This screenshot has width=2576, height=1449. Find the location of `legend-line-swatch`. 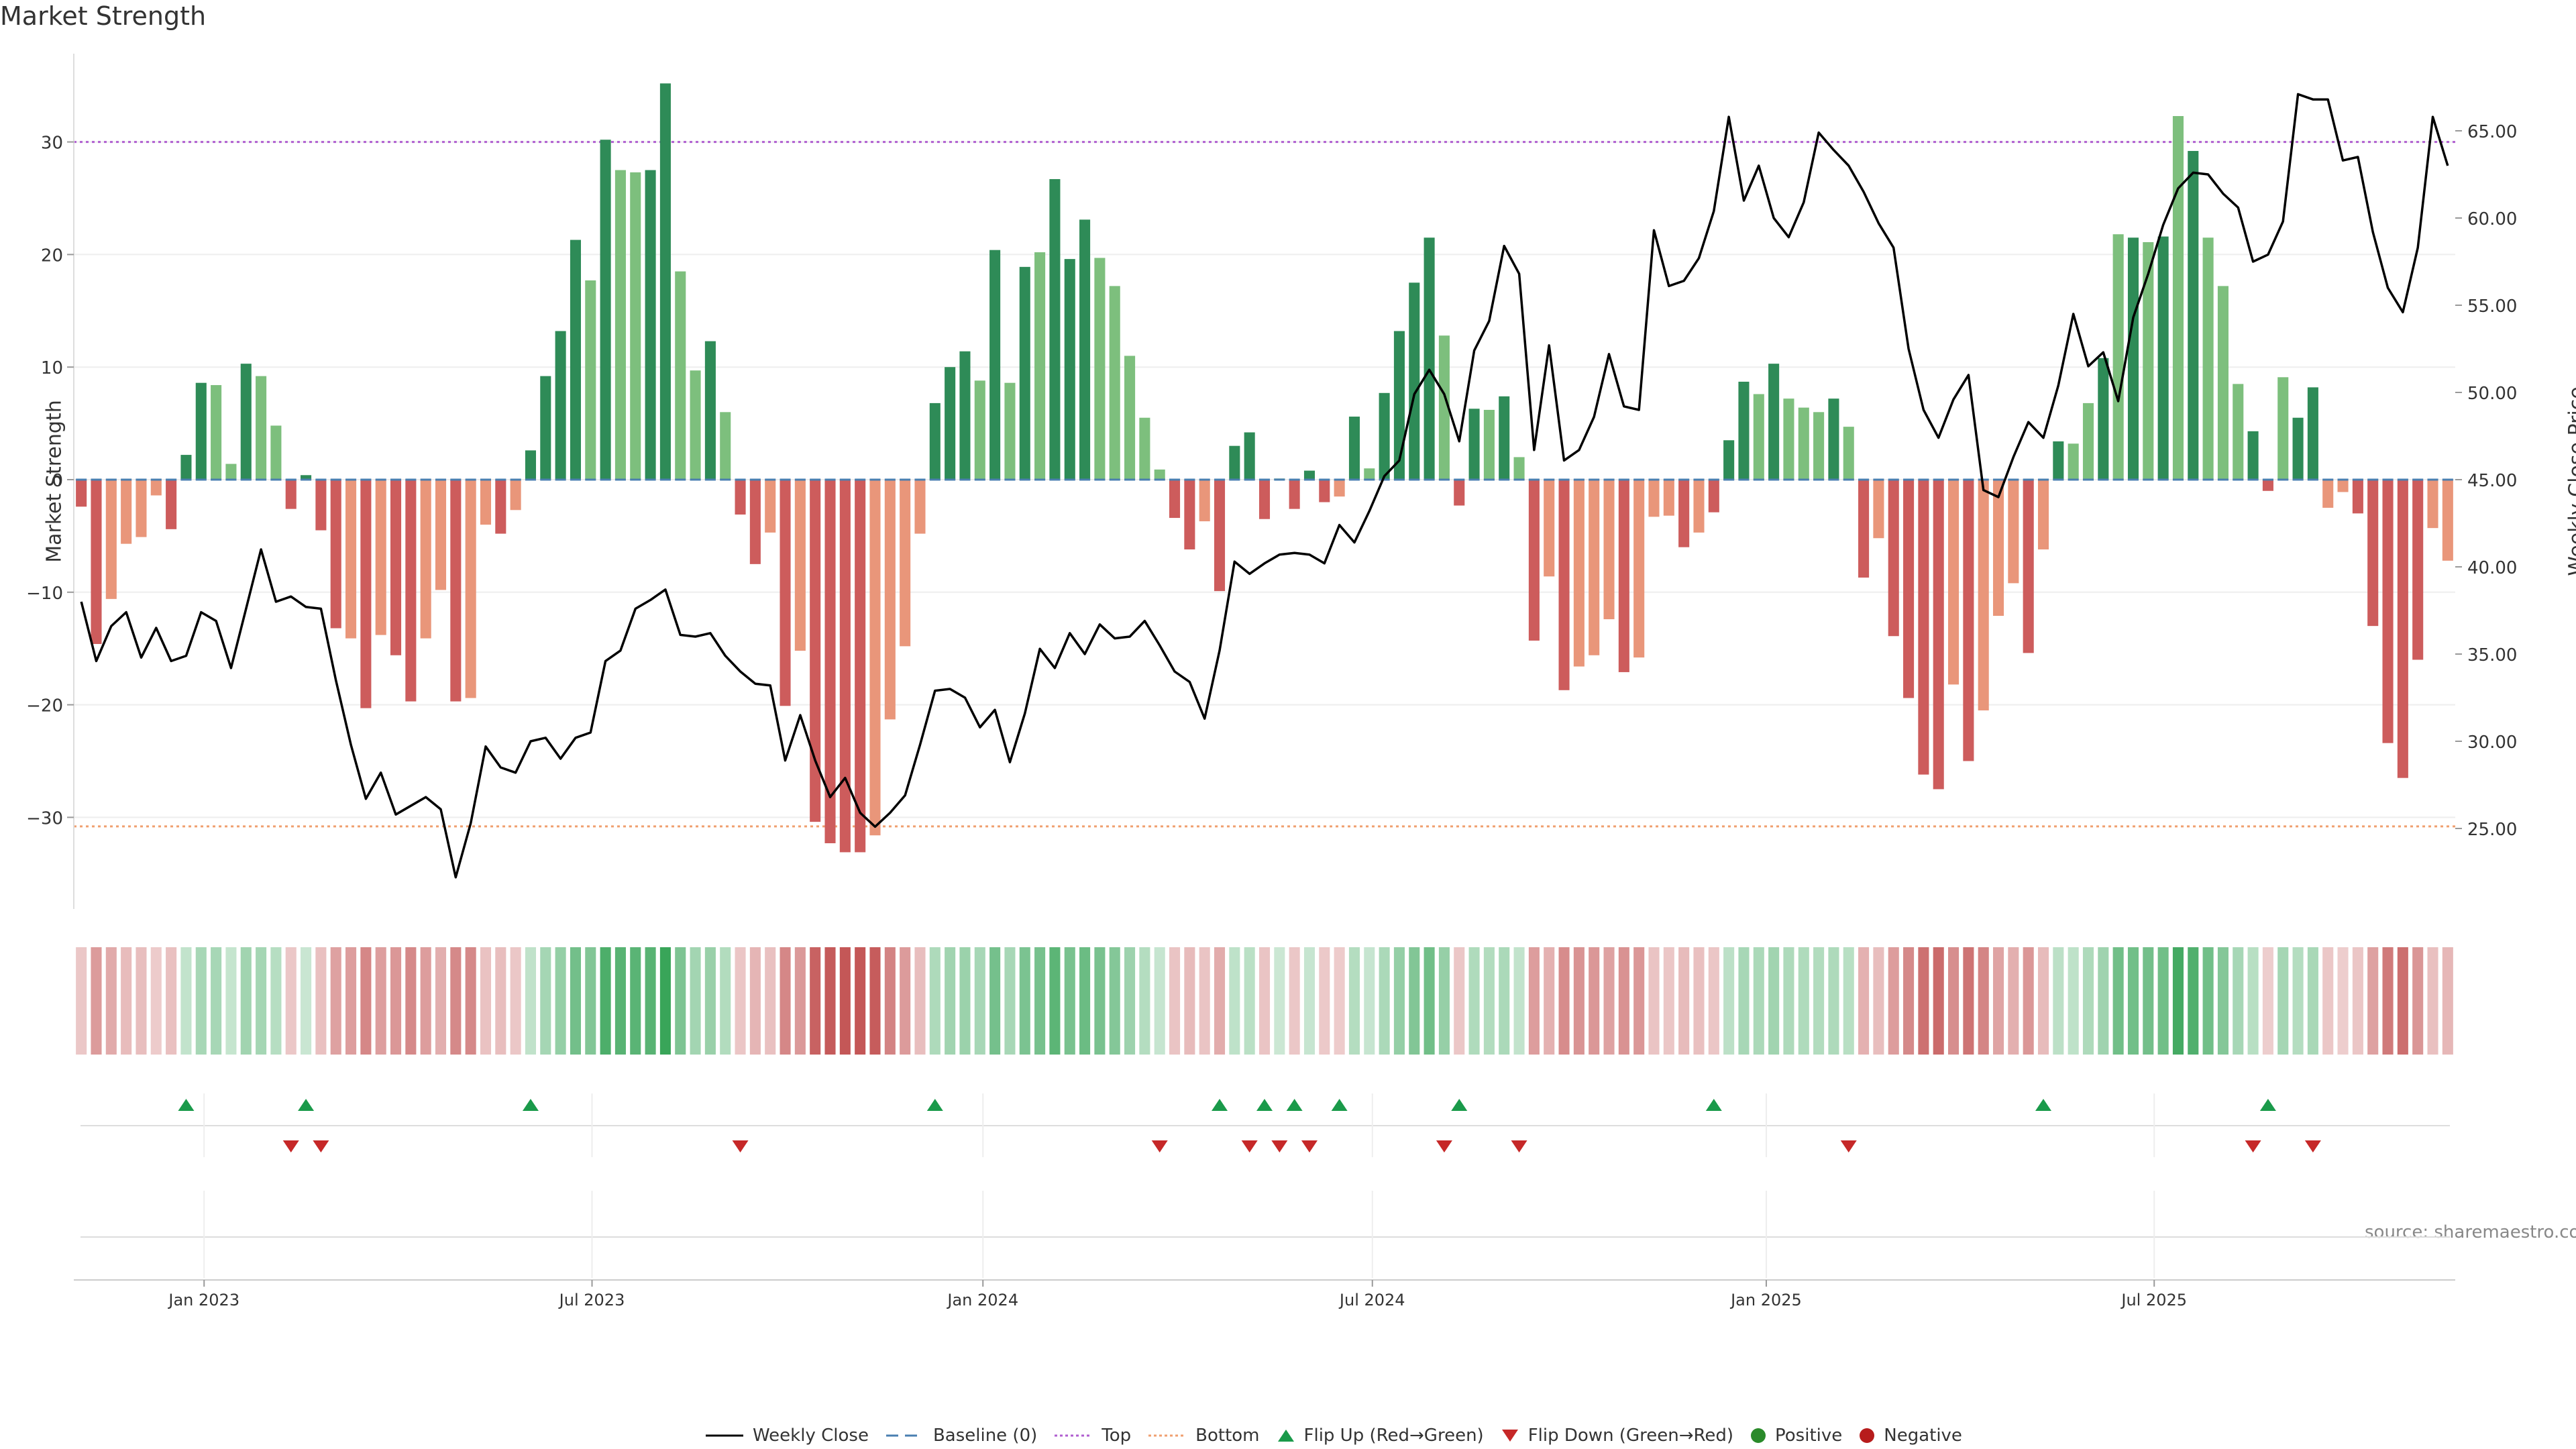

legend-line-swatch is located at coordinates (724, 1435).